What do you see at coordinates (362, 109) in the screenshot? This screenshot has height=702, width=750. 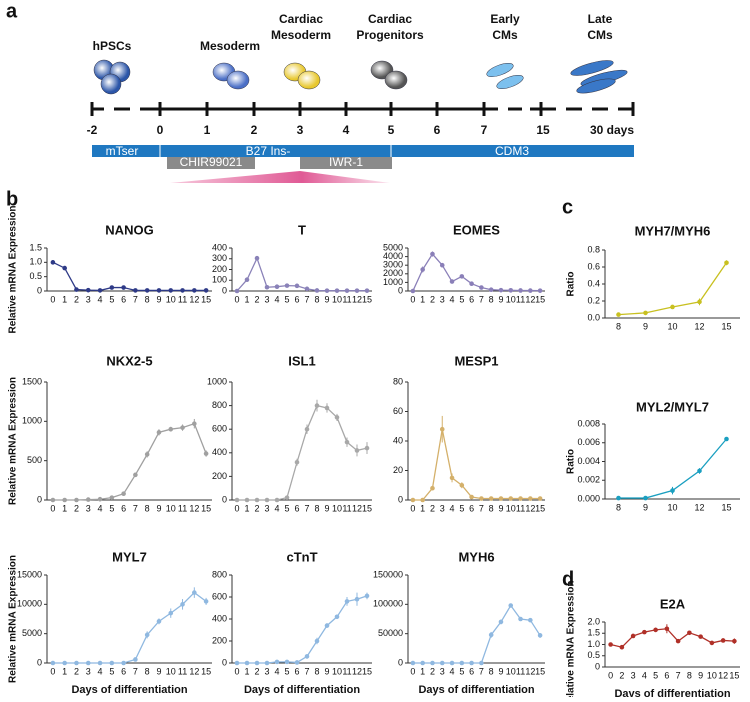 I see `timeline-axis` at bounding box center [362, 109].